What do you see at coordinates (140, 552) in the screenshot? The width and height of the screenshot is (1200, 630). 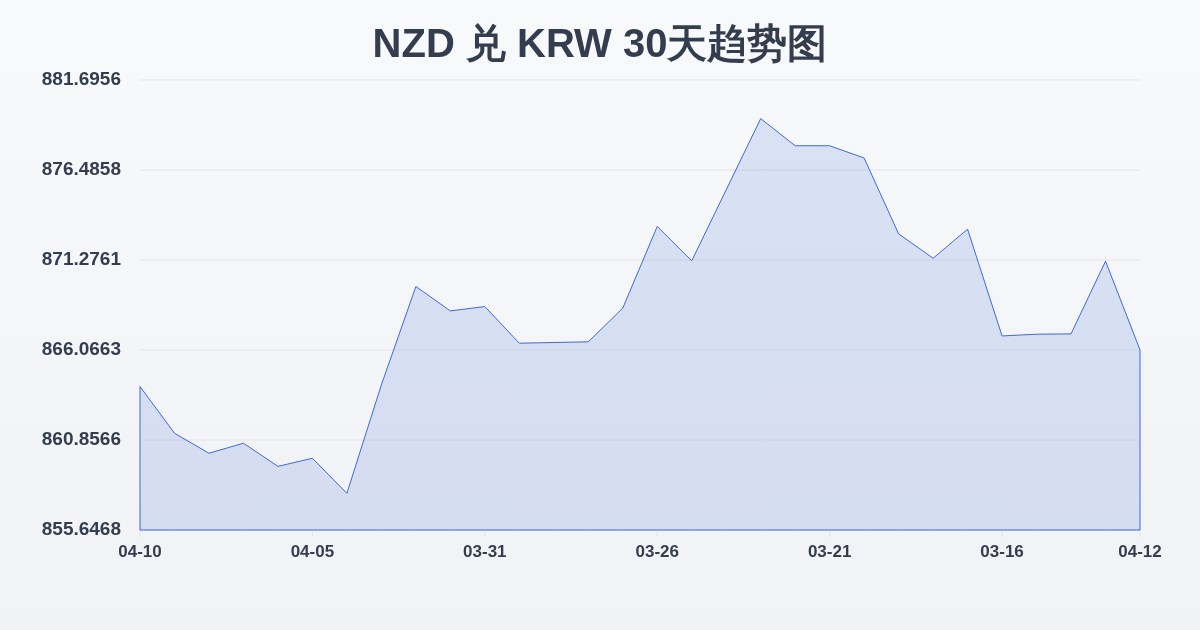 I see `x-tick-label: 04-10` at bounding box center [140, 552].